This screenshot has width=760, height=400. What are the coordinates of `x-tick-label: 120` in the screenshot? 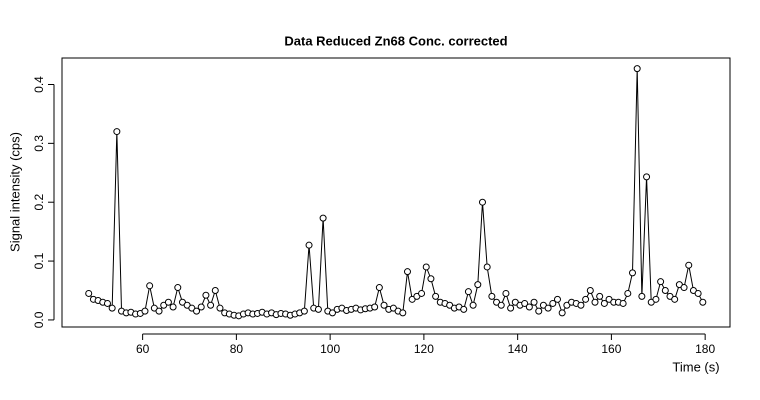 It's located at (424, 349).